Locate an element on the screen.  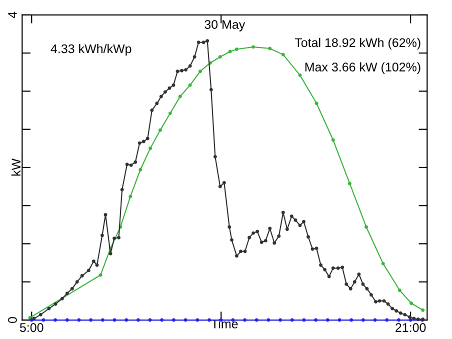
y-tick-label: 0 is located at coordinates (12, 320).